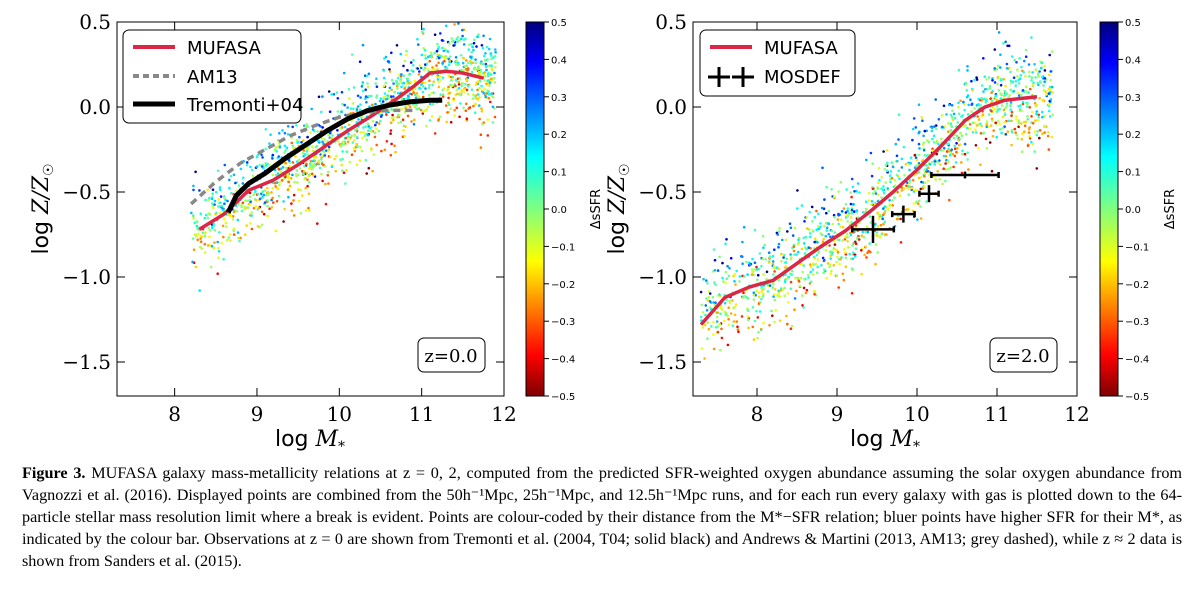  Describe the element at coordinates (1133, 135) in the screenshot. I see `colorbar-tick-label: 0.2` at that location.